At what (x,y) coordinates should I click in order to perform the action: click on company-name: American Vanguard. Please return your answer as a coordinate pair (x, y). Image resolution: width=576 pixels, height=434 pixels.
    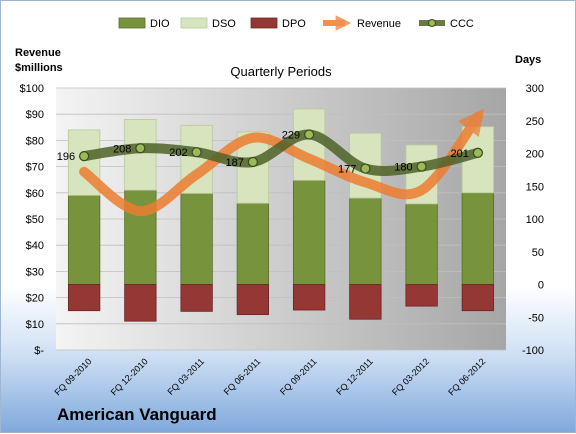
    Looking at the image, I should click on (137, 414).